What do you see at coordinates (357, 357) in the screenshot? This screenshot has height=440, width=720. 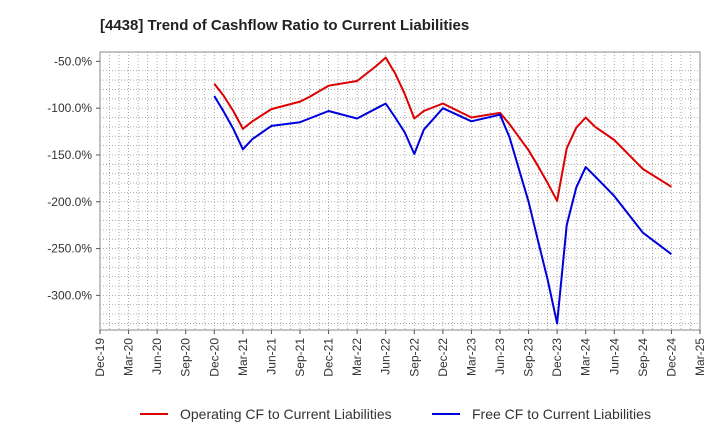 I see `x-tick-label: Mar-22` at bounding box center [357, 357].